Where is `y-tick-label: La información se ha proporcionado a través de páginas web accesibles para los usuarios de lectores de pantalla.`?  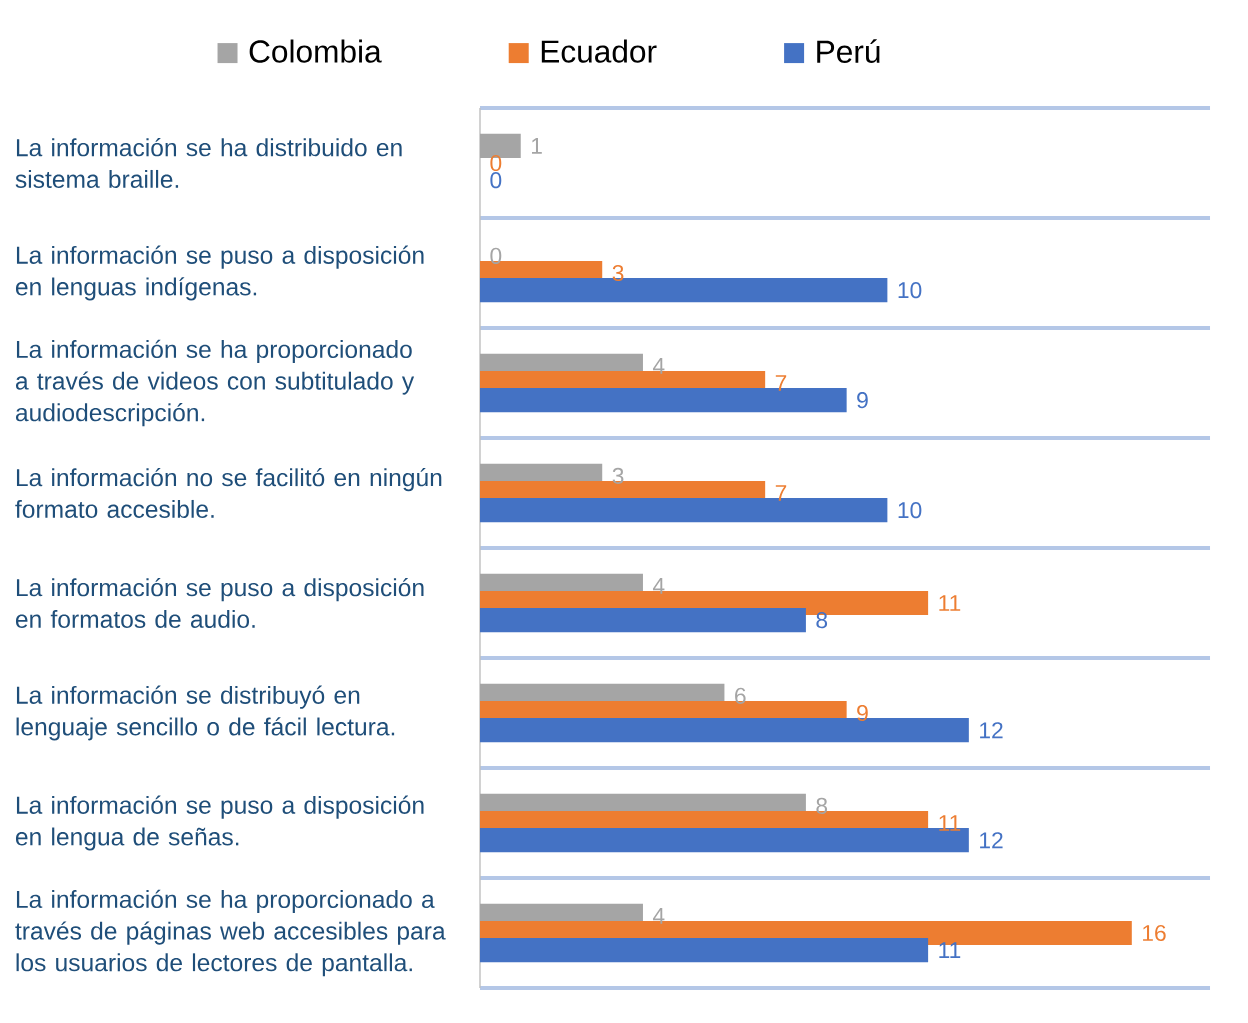
y-tick-label: La información se ha proporcionado a través de páginas web accesibles para los usuarios de lectores de pantalla. is located at coordinates (230, 933).